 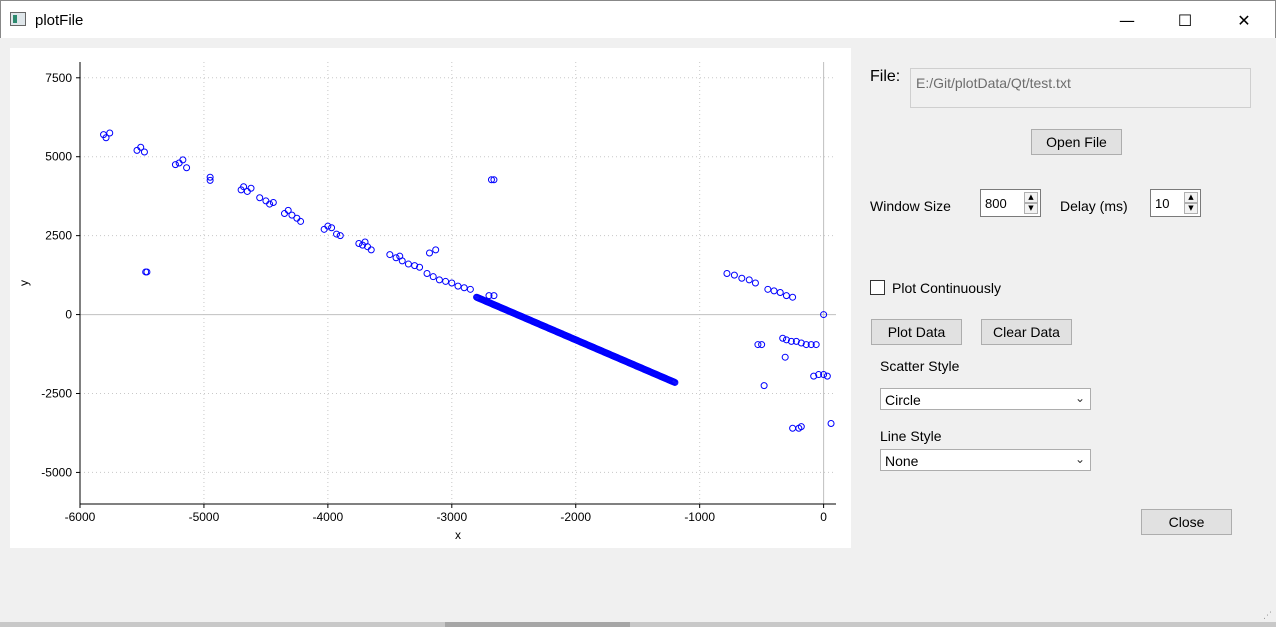 What do you see at coordinates (56, 394) in the screenshot?
I see `y-tick-label: -2500` at bounding box center [56, 394].